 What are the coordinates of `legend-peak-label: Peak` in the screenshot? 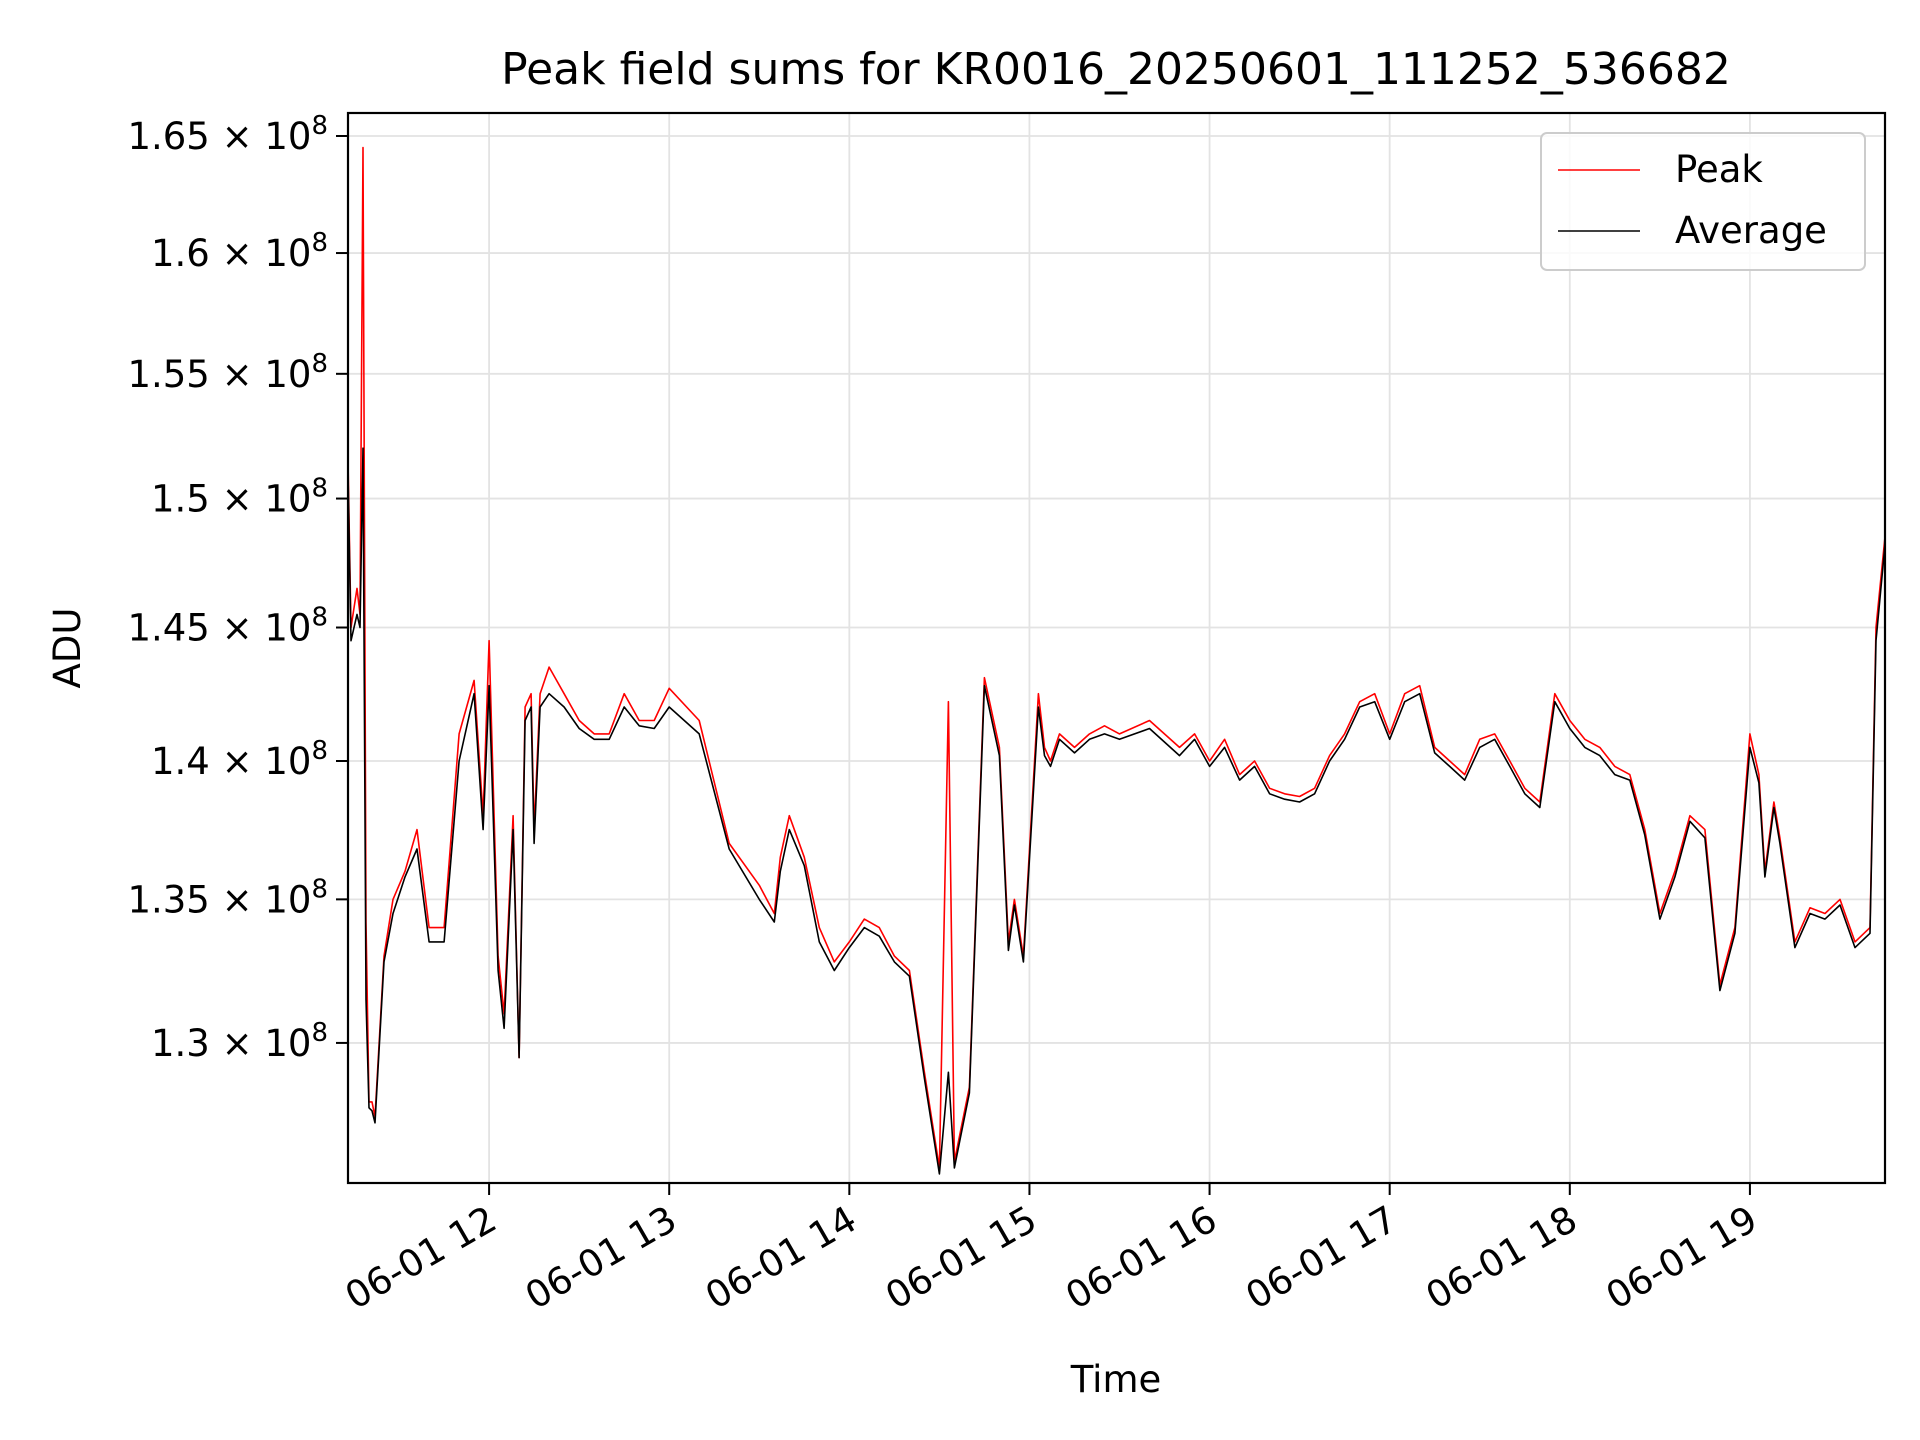 It's located at (1719, 169).